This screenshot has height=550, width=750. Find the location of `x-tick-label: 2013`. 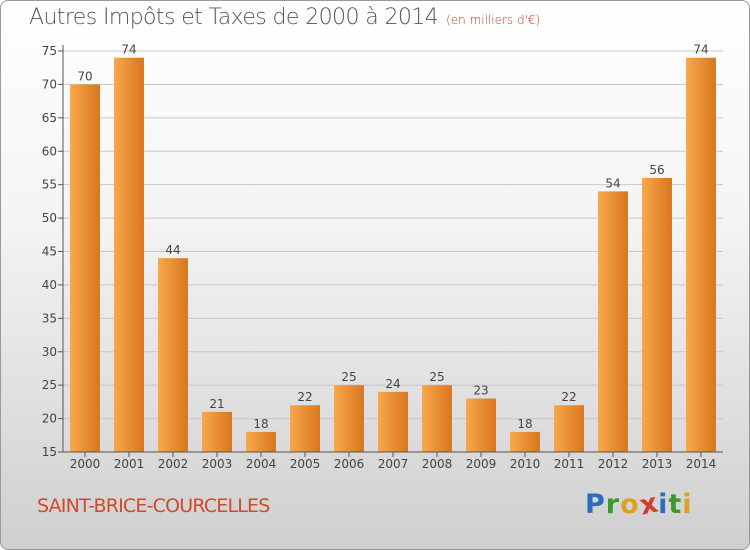

x-tick-label: 2013 is located at coordinates (657, 464).